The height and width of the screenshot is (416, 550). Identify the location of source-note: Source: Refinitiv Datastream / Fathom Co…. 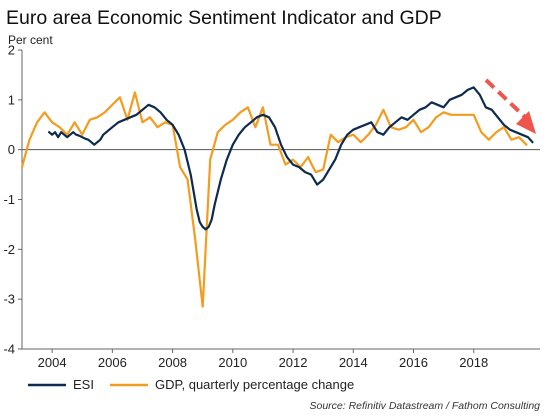
(424, 406).